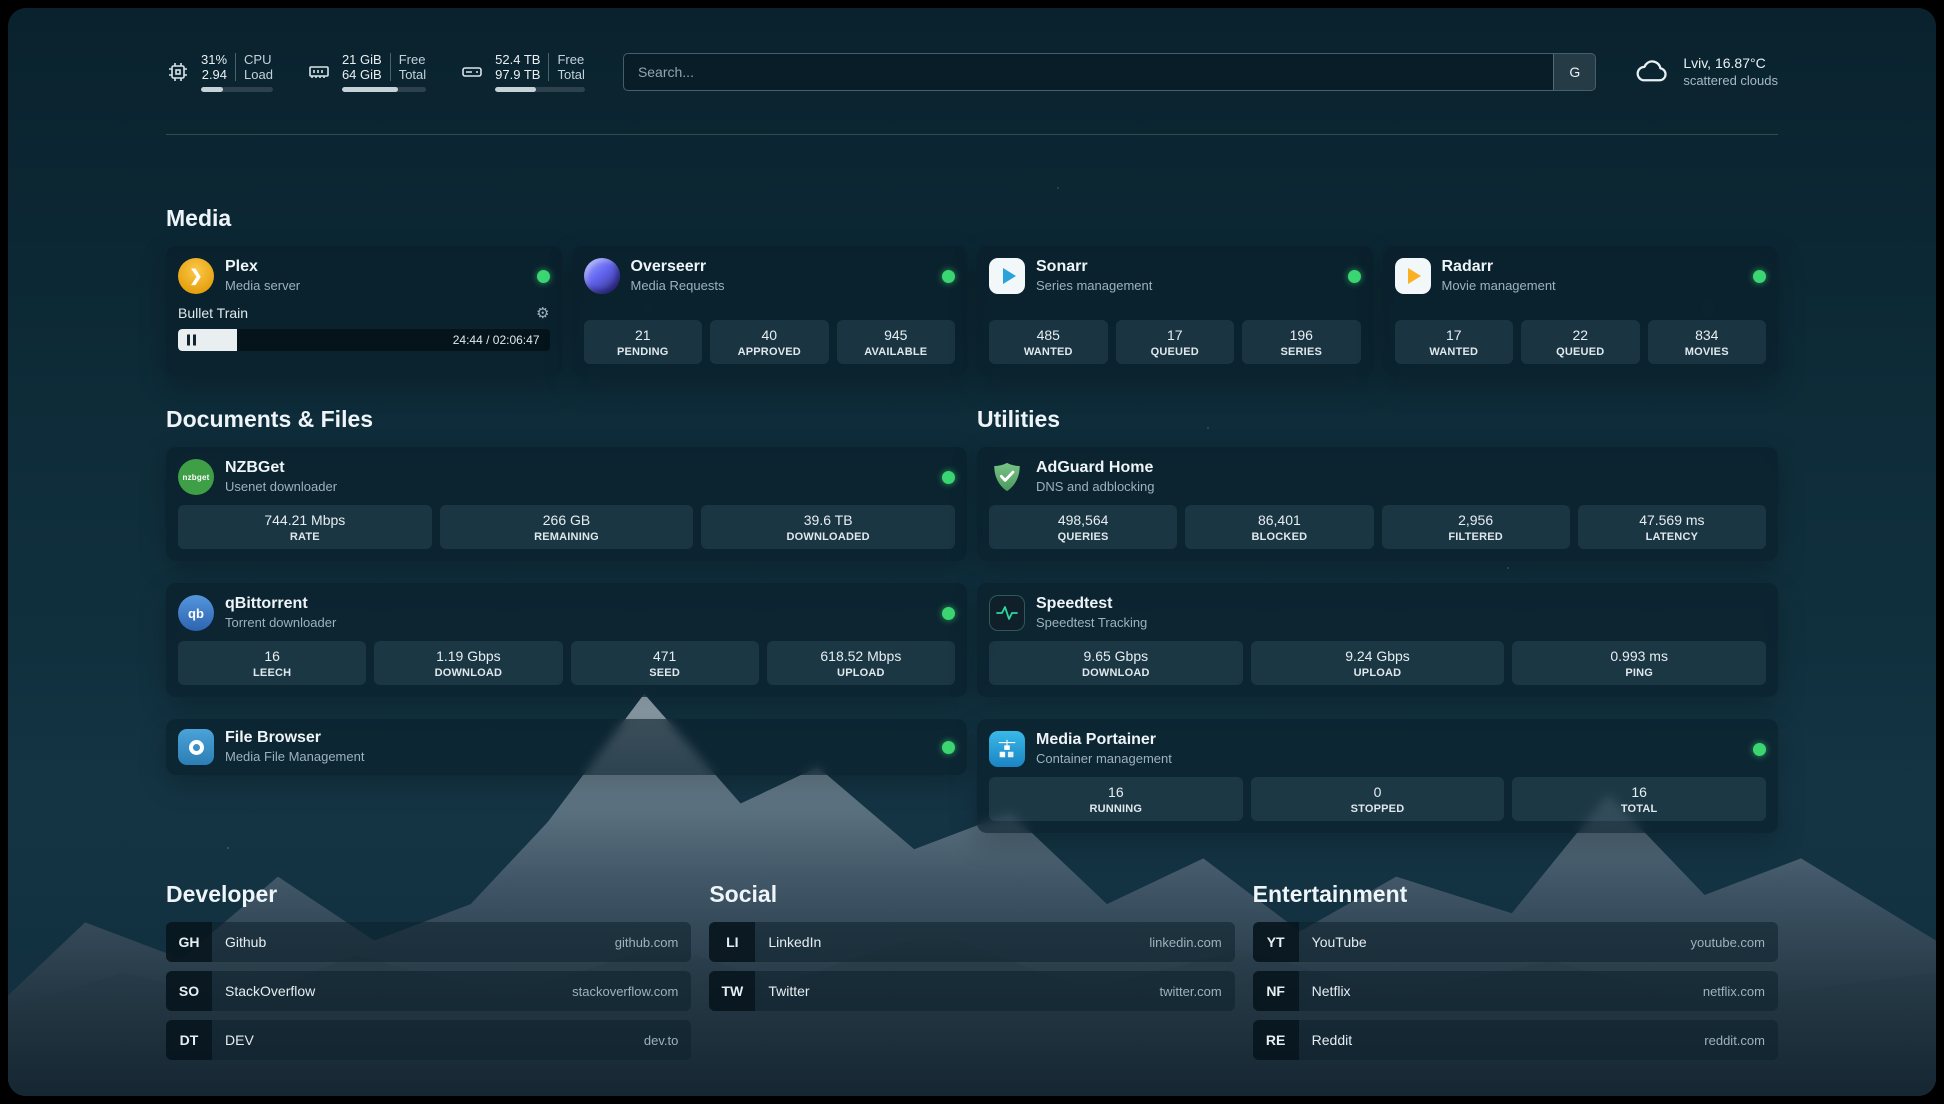 This screenshot has width=1944, height=1104. Describe the element at coordinates (364, 311) in the screenshot. I see `app-card-plex: ❯ Plex Media server Bullet Train ⚙` at that location.